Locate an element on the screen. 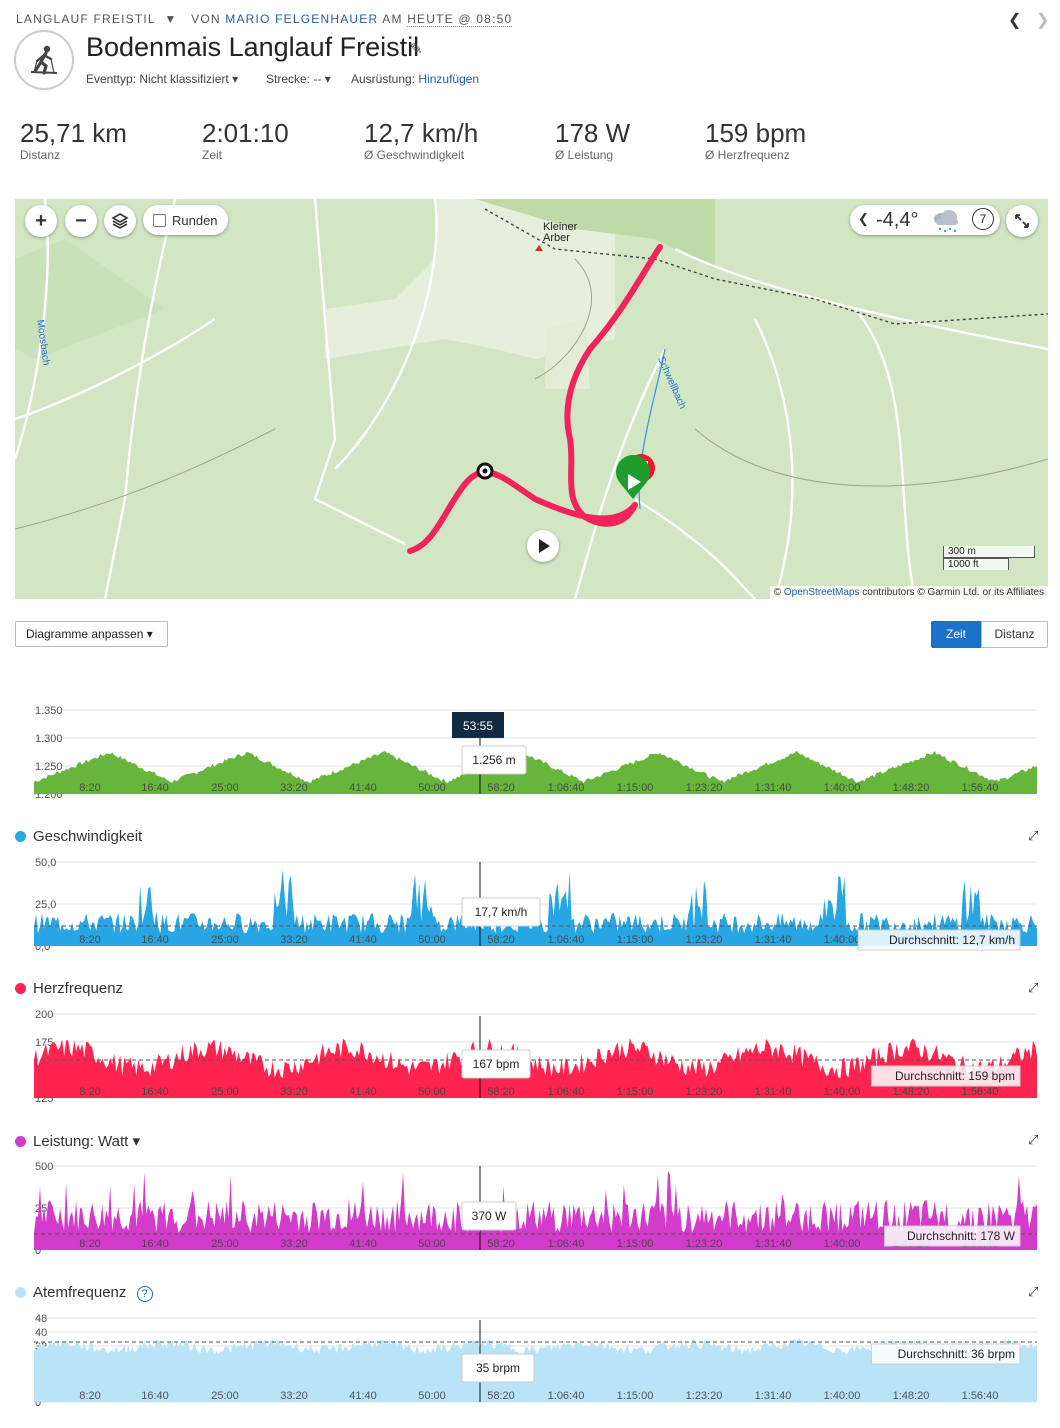 The width and height of the screenshot is (1060, 1428). speed-chart-title: Geschwindigkeit is located at coordinates (78, 836).